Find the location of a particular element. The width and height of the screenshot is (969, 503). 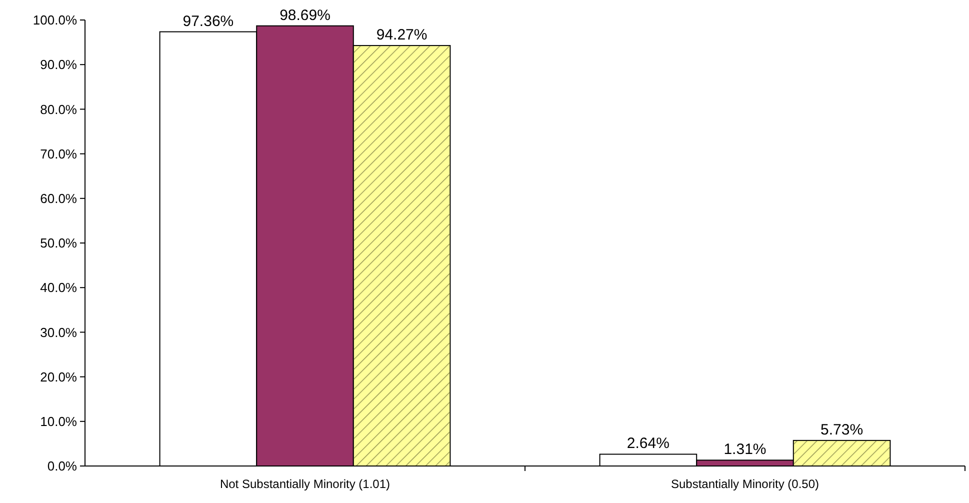

y-tick-label: 80.0% is located at coordinates (59, 109).